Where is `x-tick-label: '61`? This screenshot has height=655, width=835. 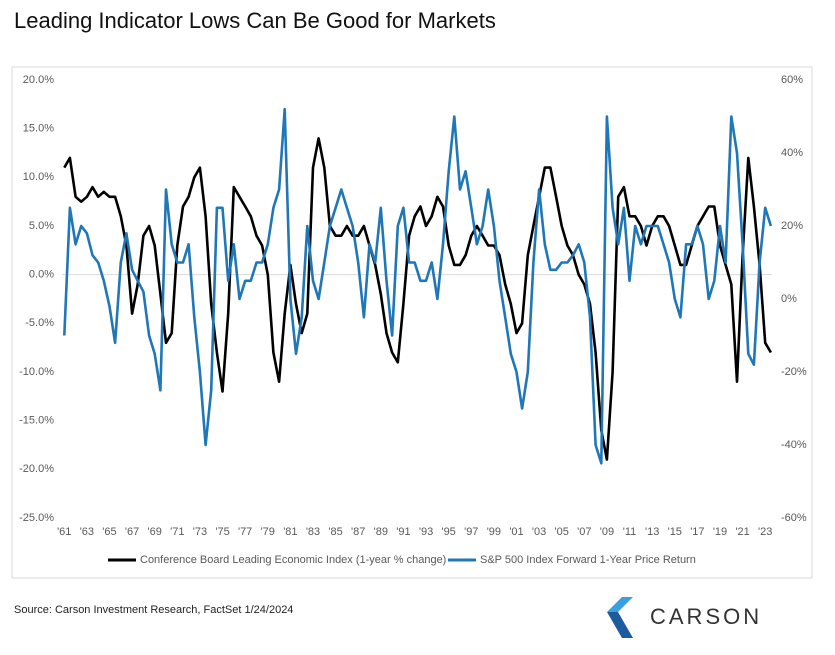 x-tick-label: '61 is located at coordinates (64, 532).